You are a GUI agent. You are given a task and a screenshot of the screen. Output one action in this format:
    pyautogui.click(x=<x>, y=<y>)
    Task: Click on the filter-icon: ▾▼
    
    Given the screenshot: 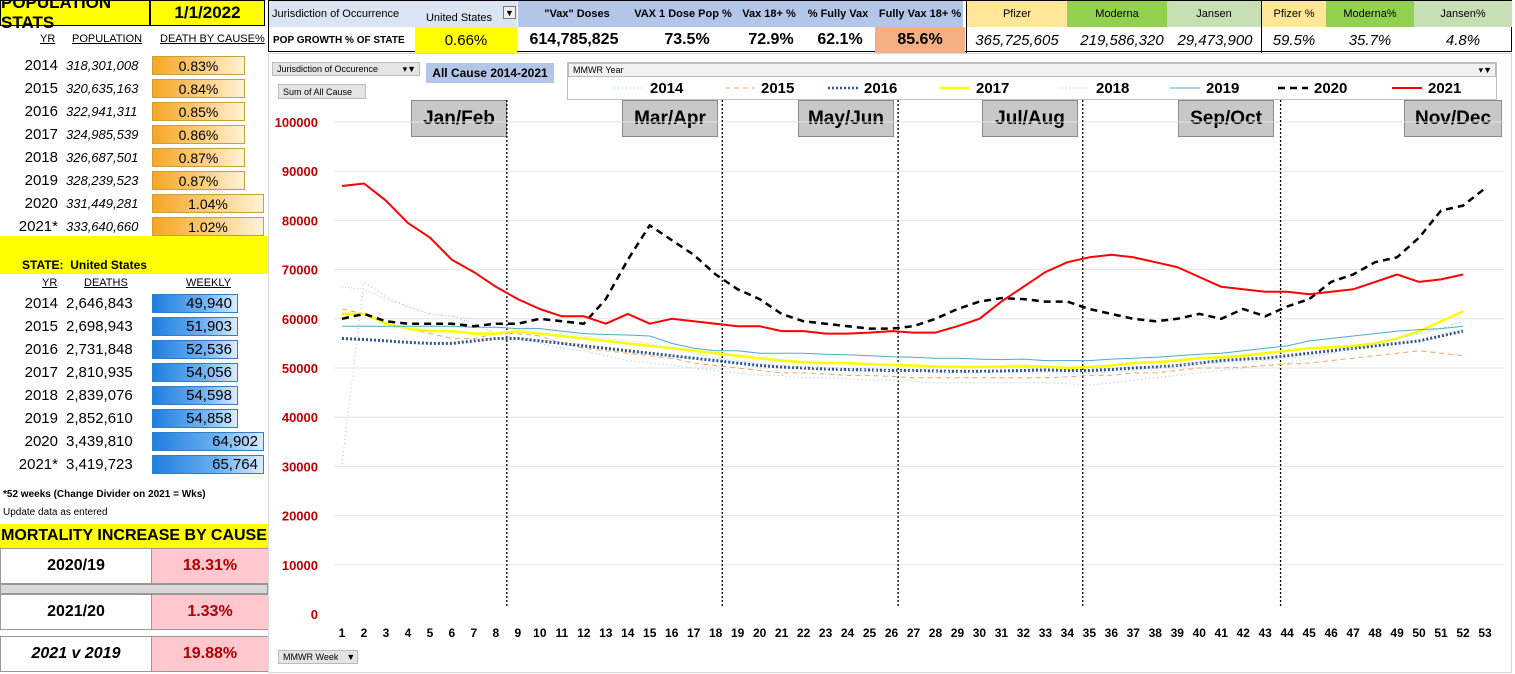 What is the action you would take?
    pyautogui.click(x=409, y=68)
    